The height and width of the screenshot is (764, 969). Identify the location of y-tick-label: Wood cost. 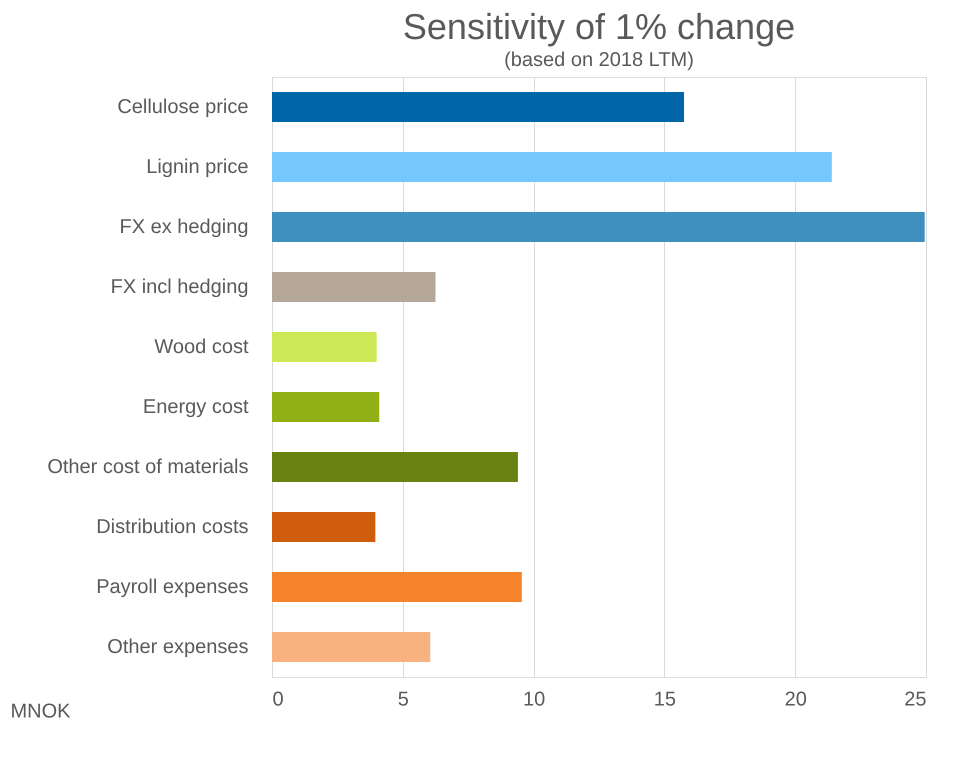
(201, 347).